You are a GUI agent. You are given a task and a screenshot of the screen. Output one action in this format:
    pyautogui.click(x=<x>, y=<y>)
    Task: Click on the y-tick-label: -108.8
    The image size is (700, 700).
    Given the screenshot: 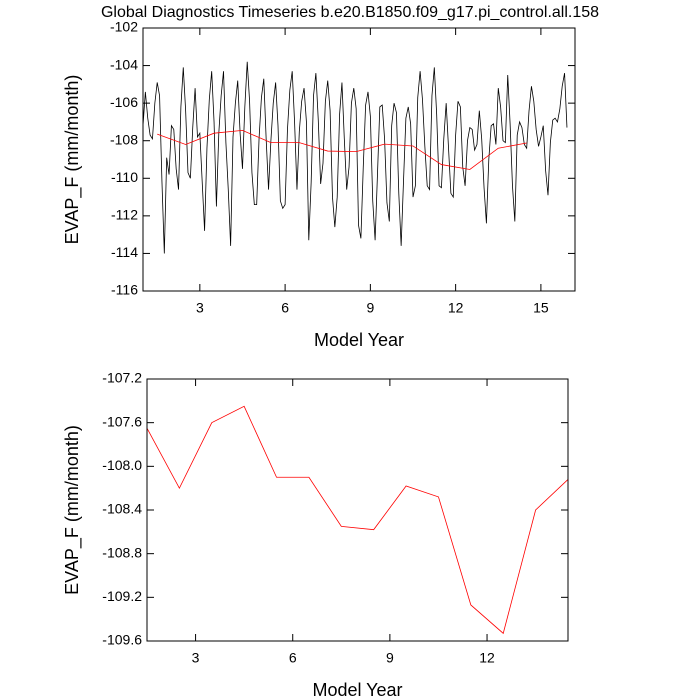 What is the action you would take?
    pyautogui.click(x=122, y=552)
    